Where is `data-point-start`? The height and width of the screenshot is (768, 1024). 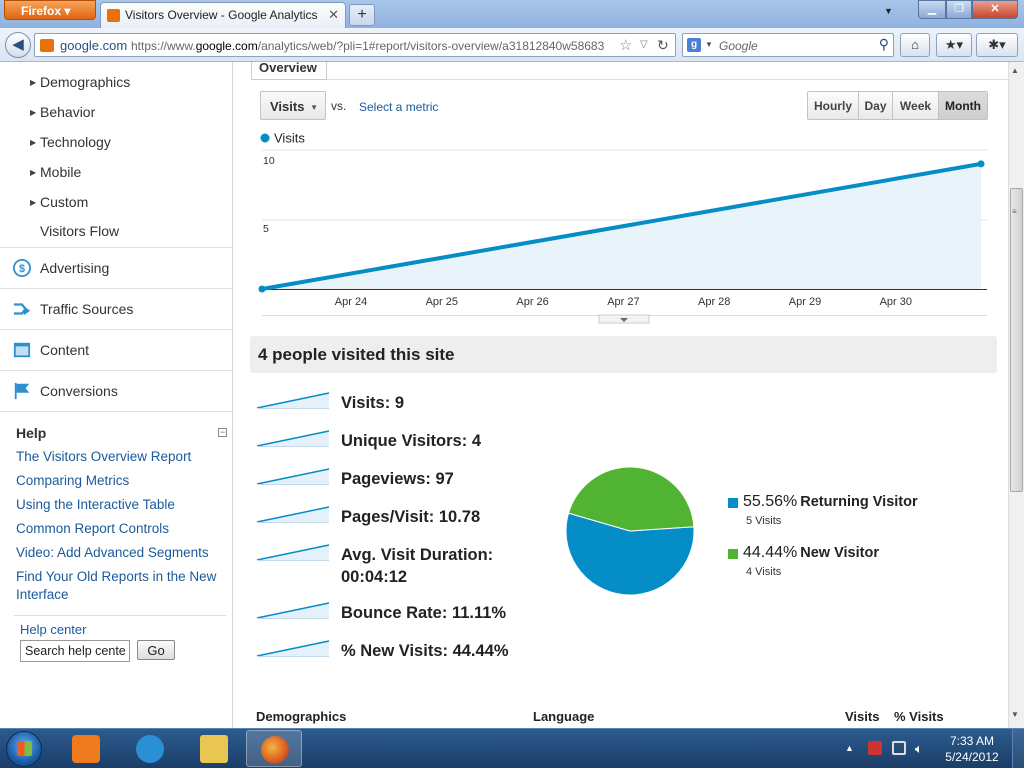
data-point-start is located at coordinates (262, 289).